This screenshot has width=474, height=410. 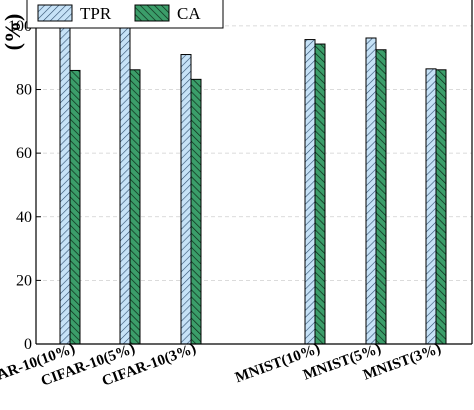 I want to click on y-tick-label: 0, so click(x=28, y=344).